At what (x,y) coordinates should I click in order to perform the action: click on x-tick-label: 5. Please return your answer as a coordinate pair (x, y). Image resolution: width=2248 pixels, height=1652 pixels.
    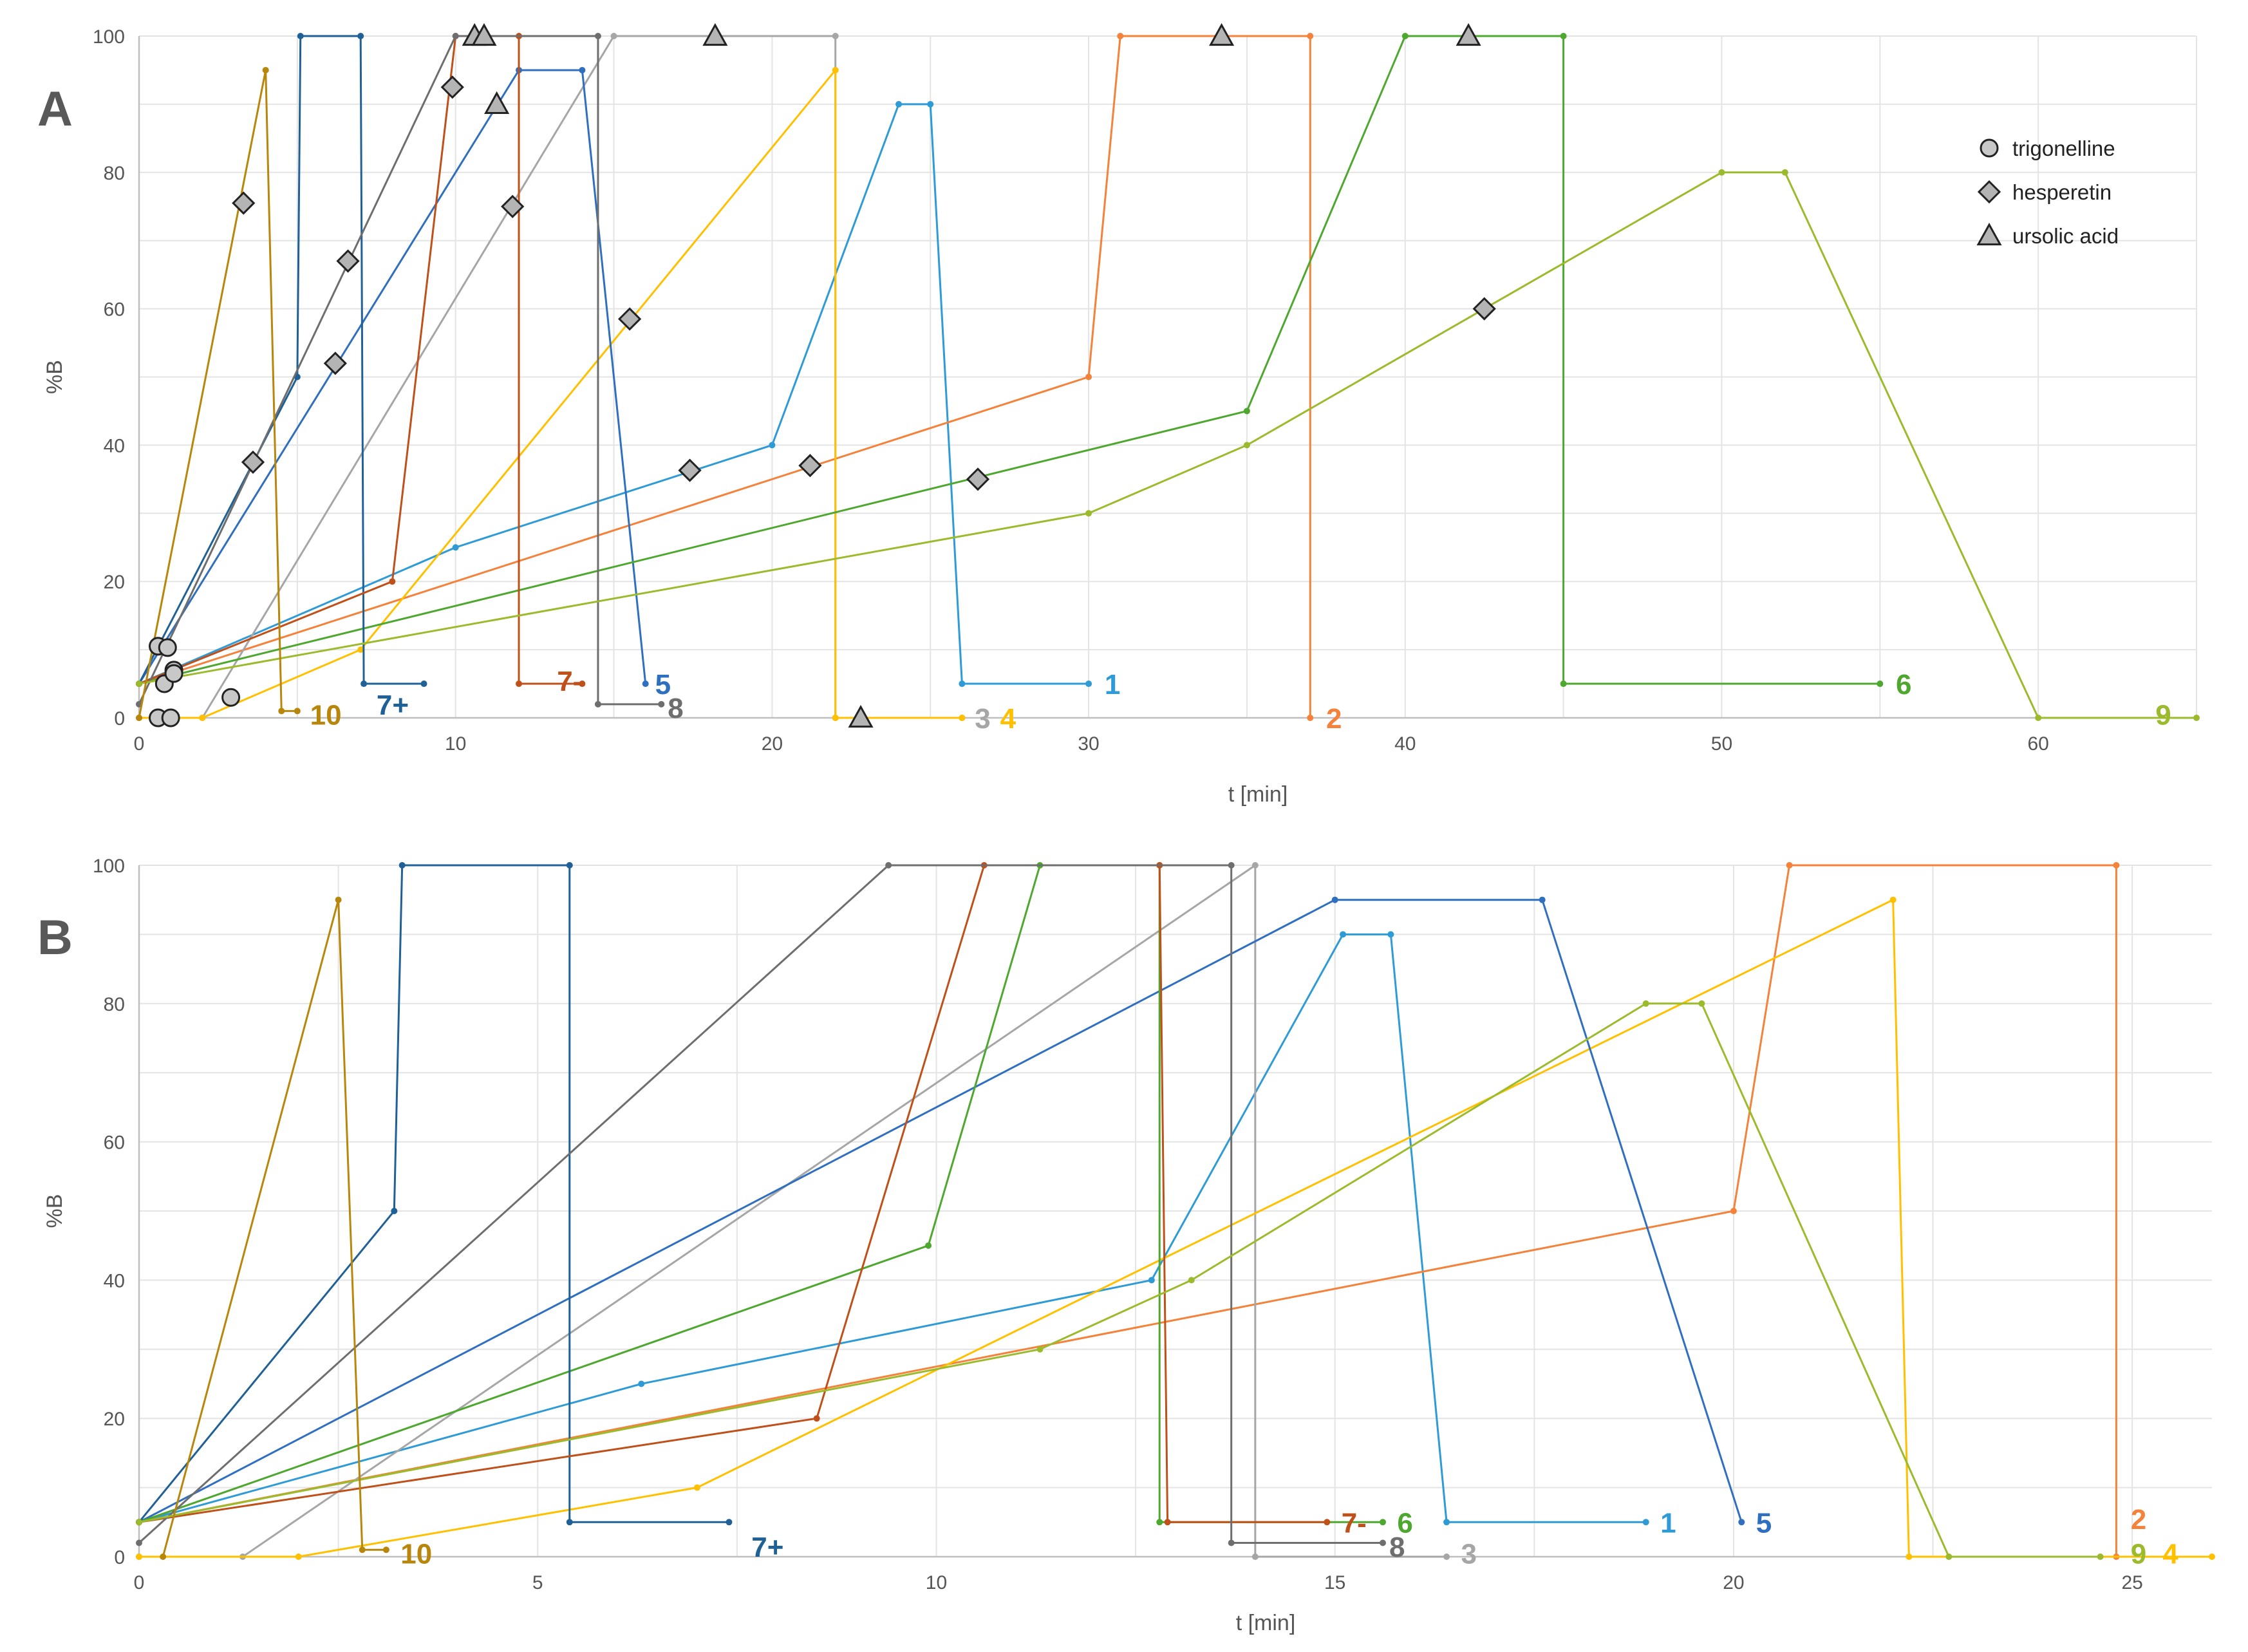
    Looking at the image, I should click on (537, 1582).